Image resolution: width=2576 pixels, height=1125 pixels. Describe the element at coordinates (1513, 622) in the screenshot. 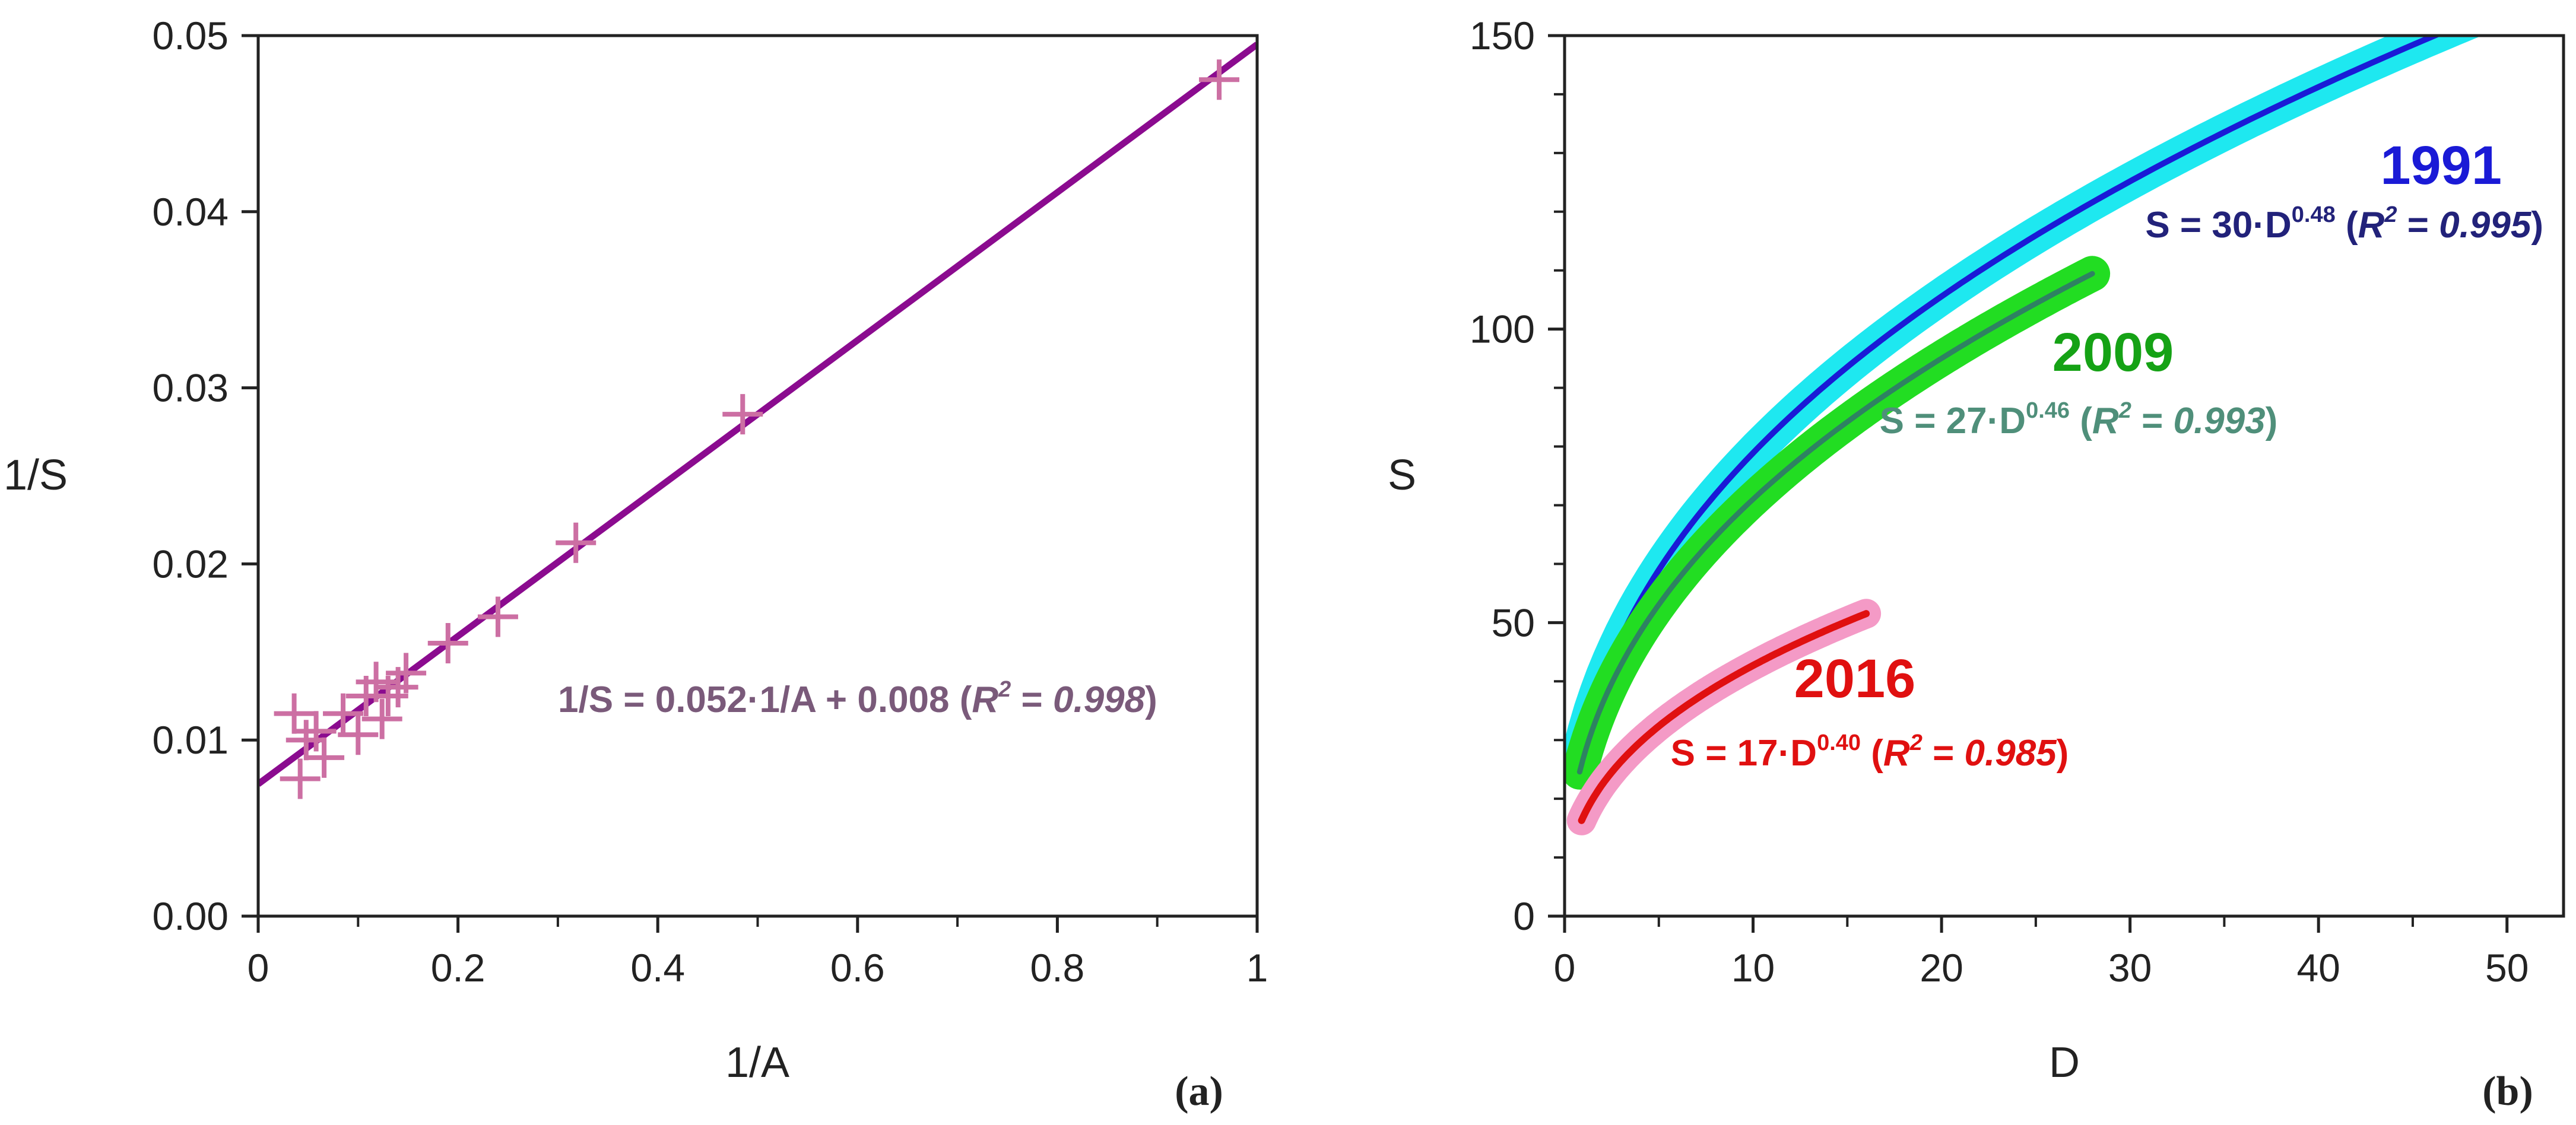

I see `panel-b-y-tick-label: 50` at that location.